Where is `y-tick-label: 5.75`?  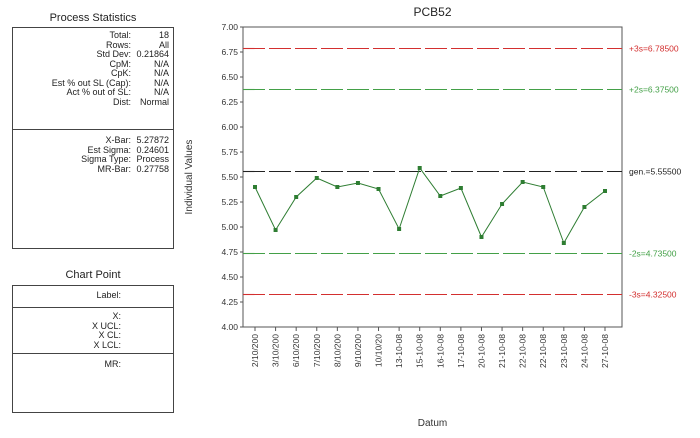
y-tick-label: 5.75 is located at coordinates (229, 152).